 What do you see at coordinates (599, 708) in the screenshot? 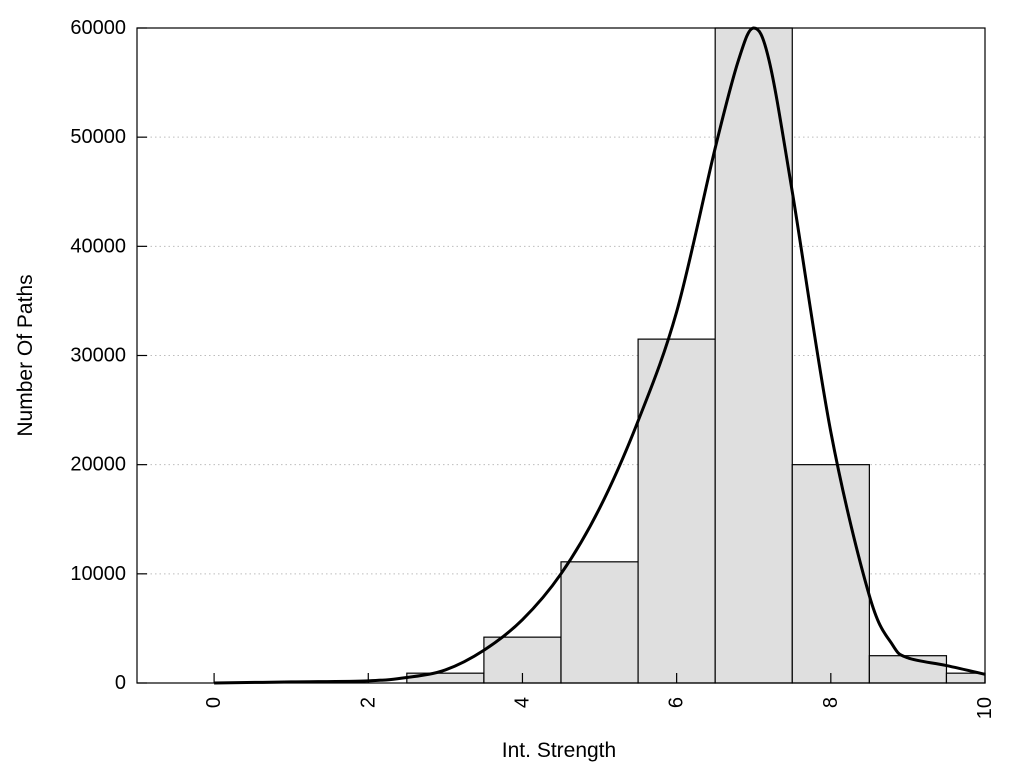
I see `x-tick-labels: 0 2 4 6 8 10` at bounding box center [599, 708].